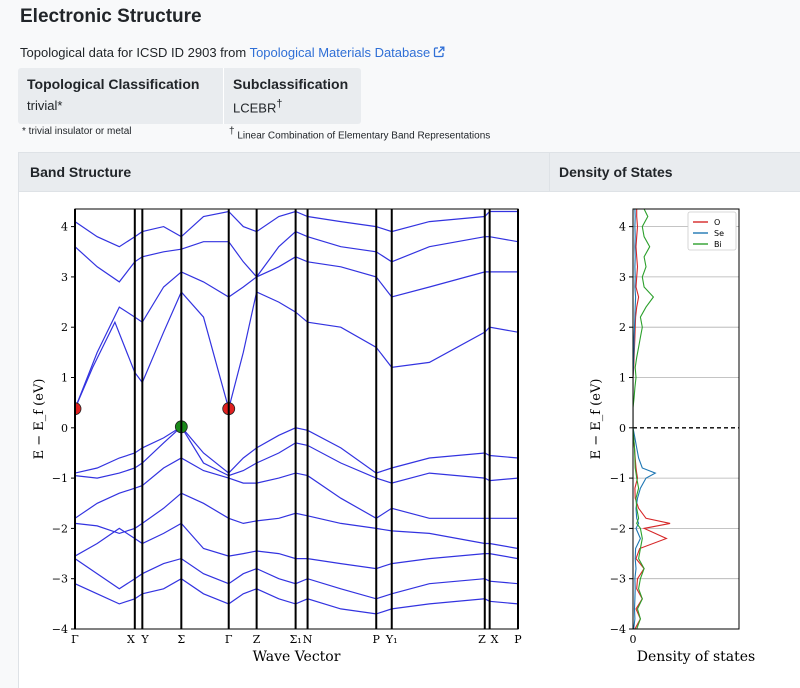 The image size is (800, 688). What do you see at coordinates (144, 639) in the screenshot?
I see `band-xtick-label: Y` at bounding box center [144, 639].